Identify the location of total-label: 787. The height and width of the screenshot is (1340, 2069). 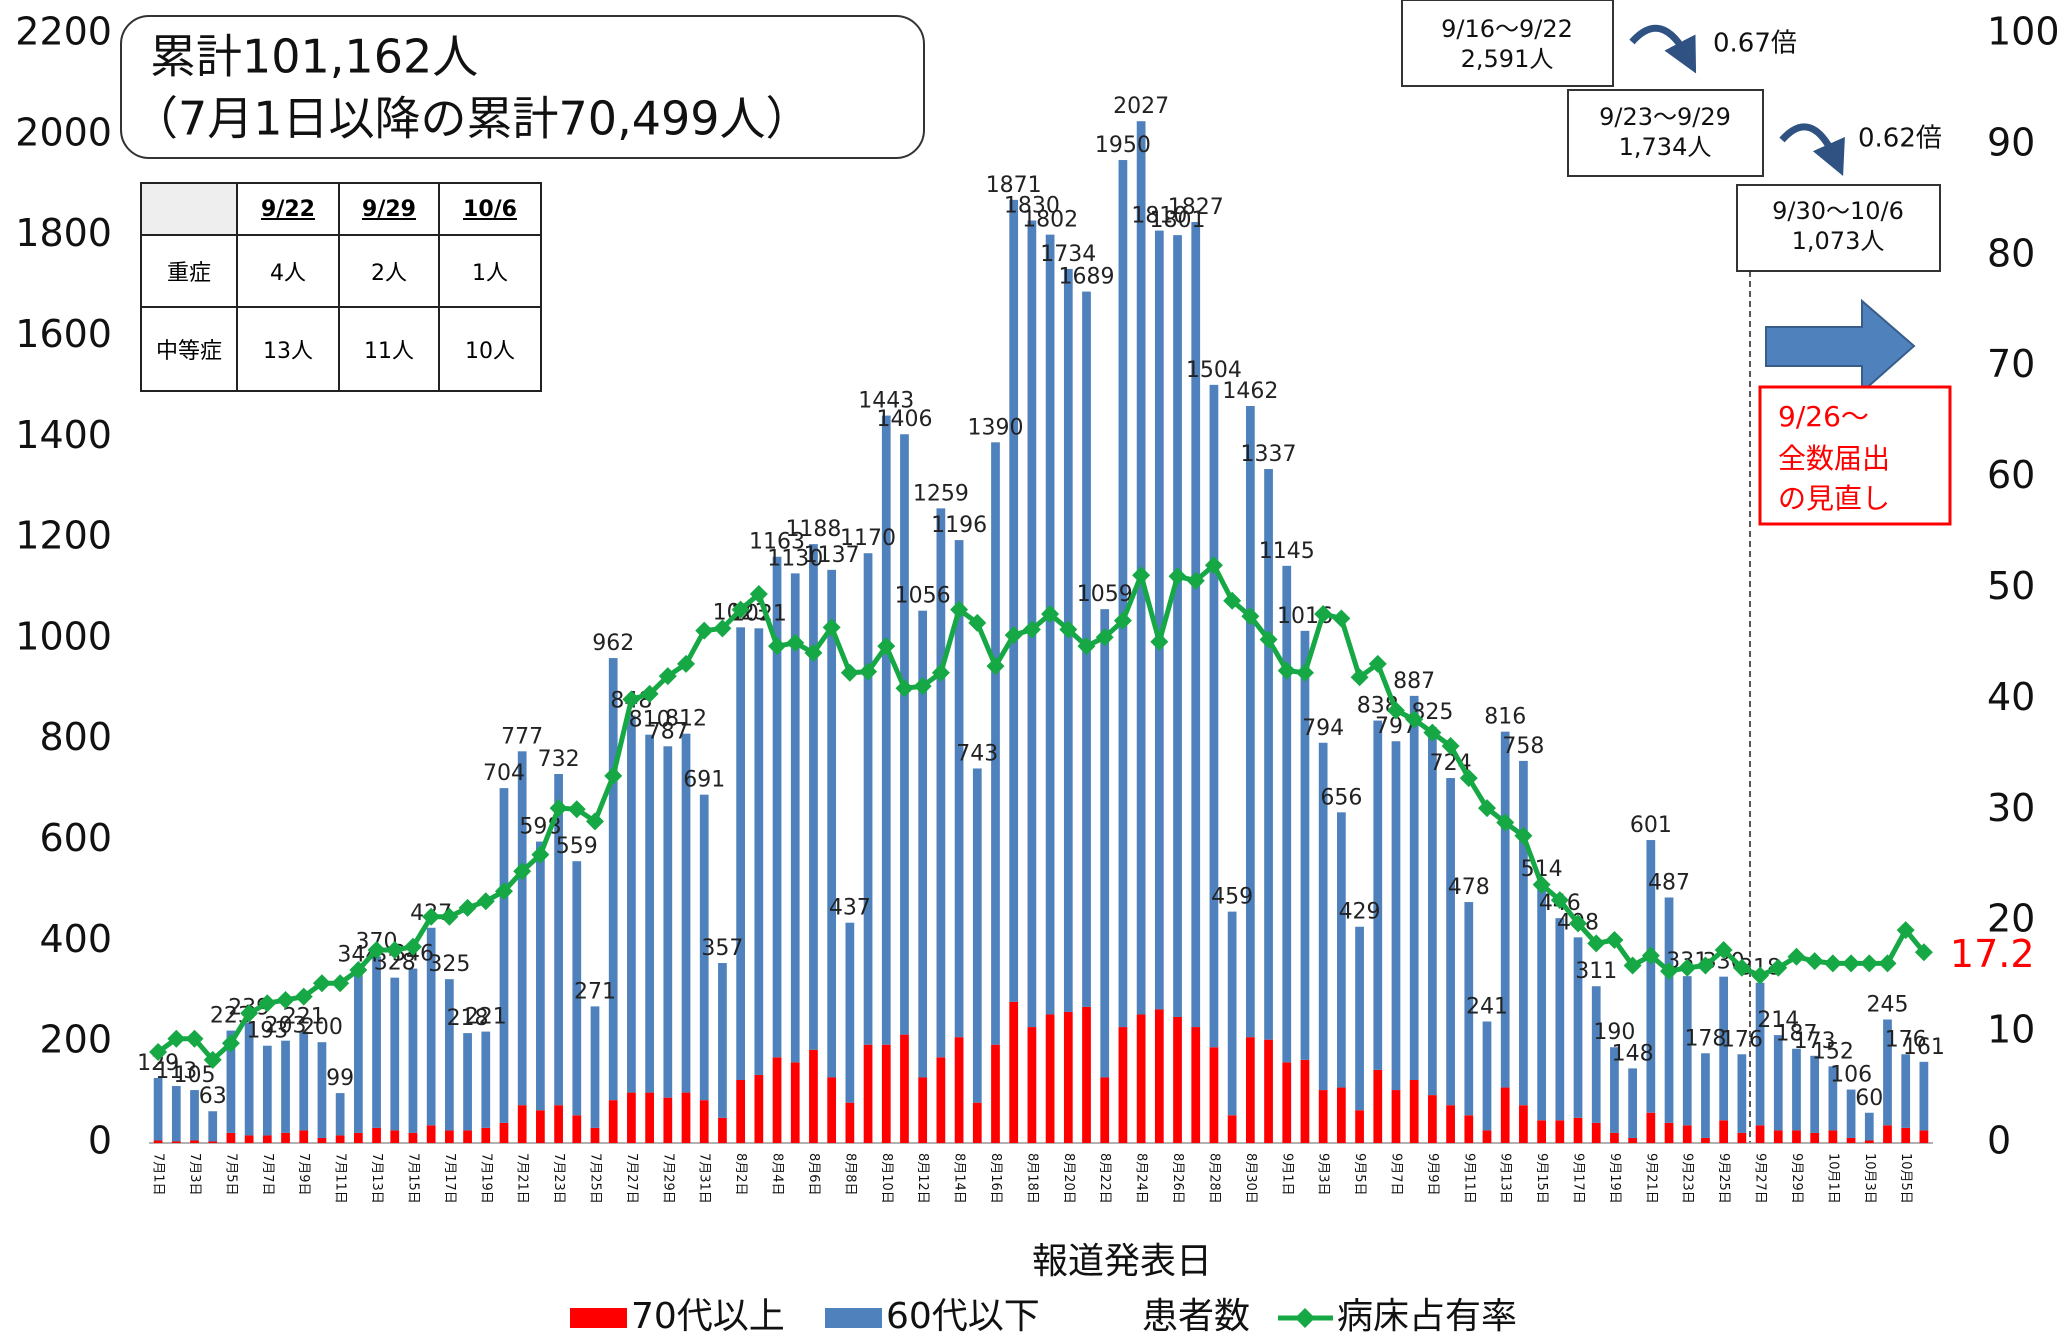
(668, 731).